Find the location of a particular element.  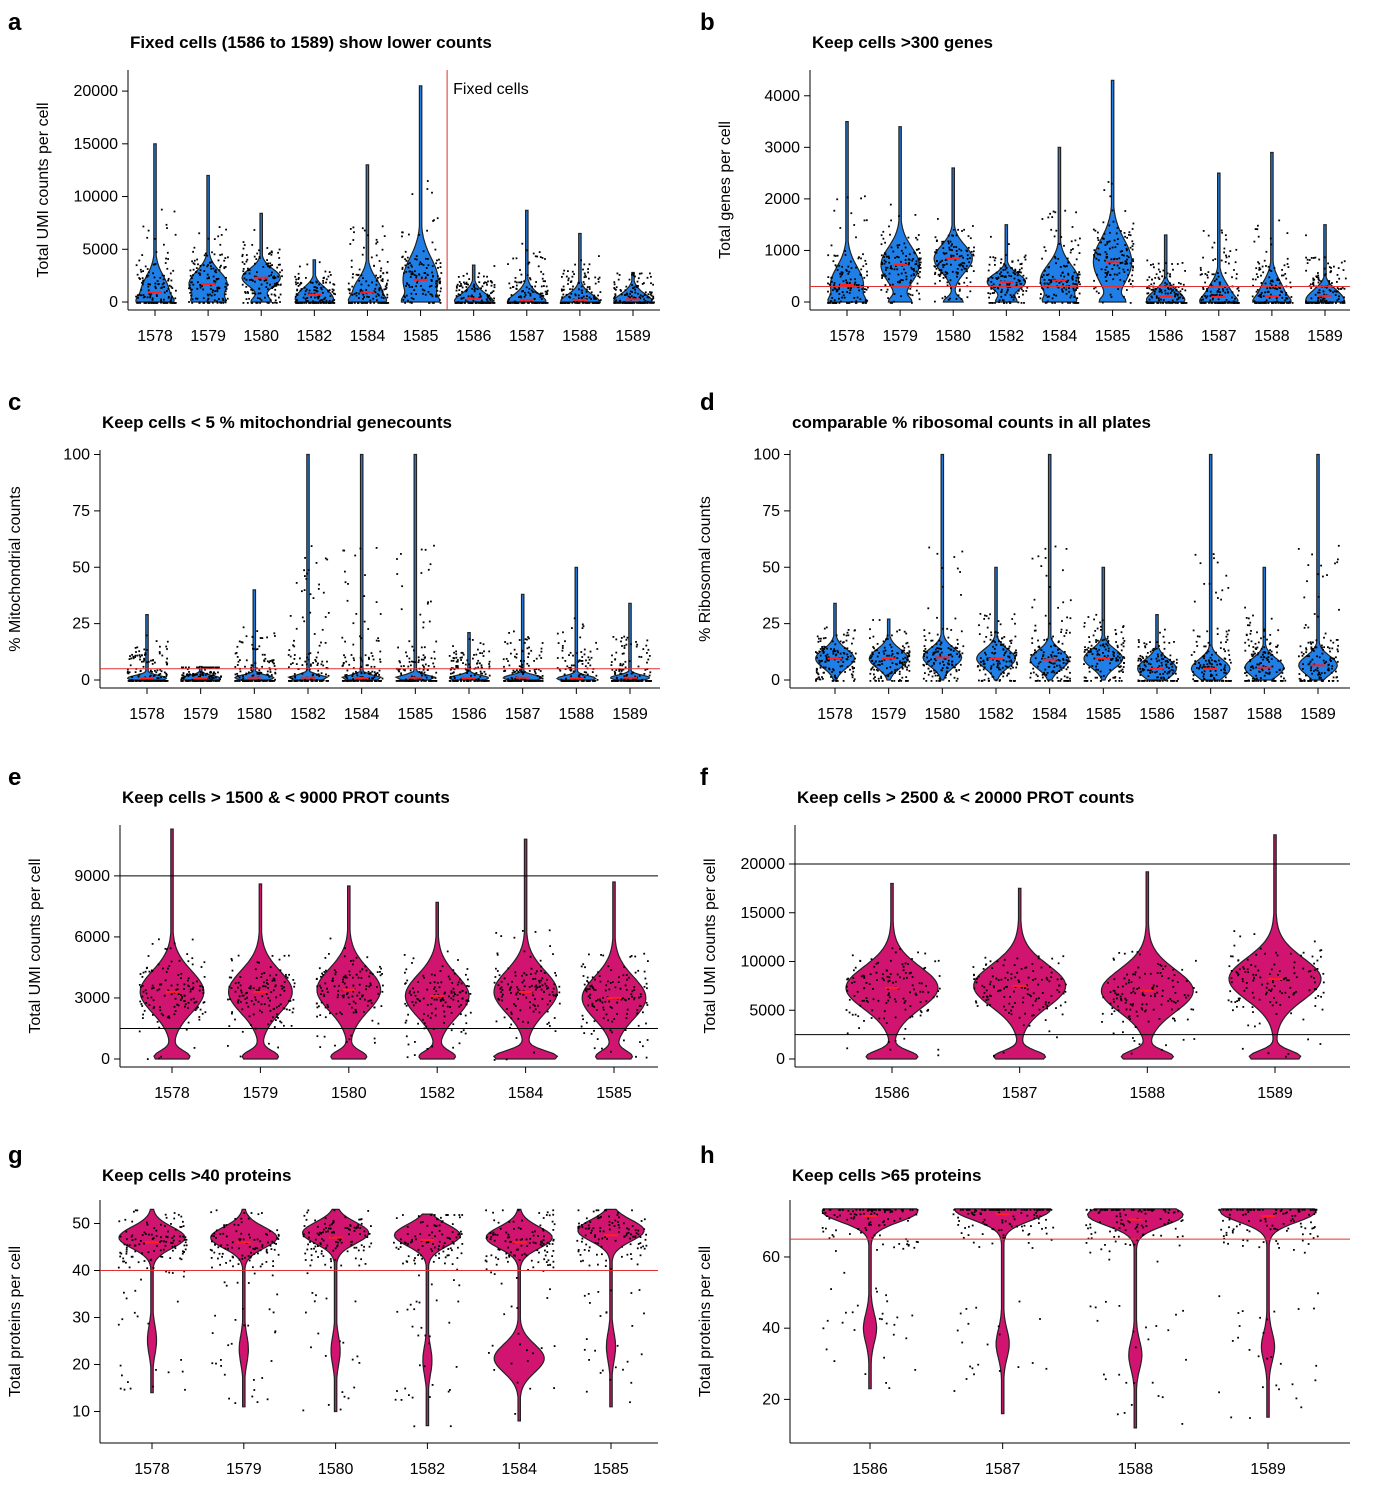

y-axis-label: % Mitochondrial counts is located at coordinates (15, 568).